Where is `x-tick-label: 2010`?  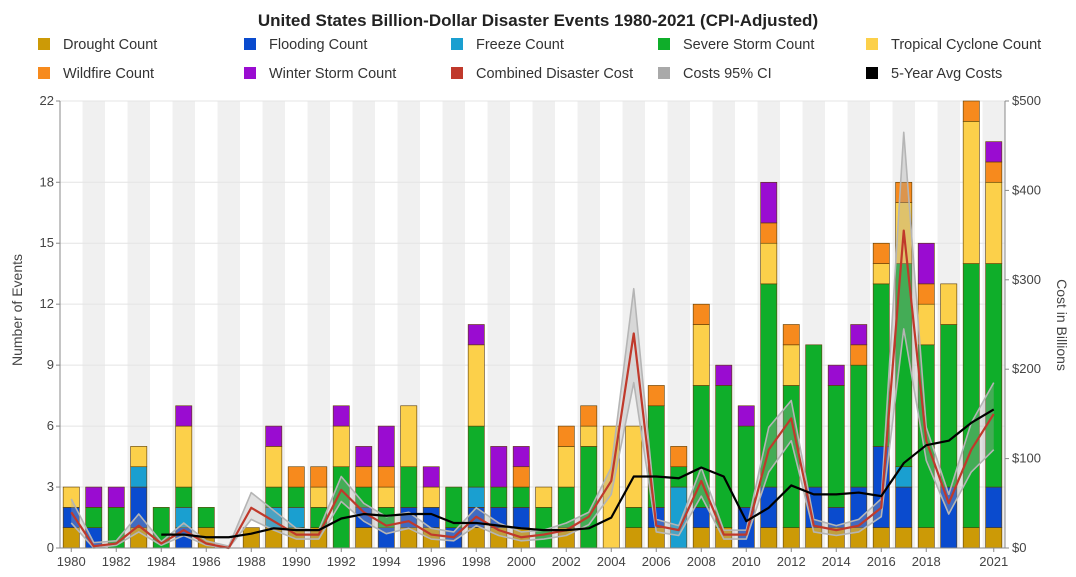 x-tick-label: 2010 is located at coordinates (746, 561).